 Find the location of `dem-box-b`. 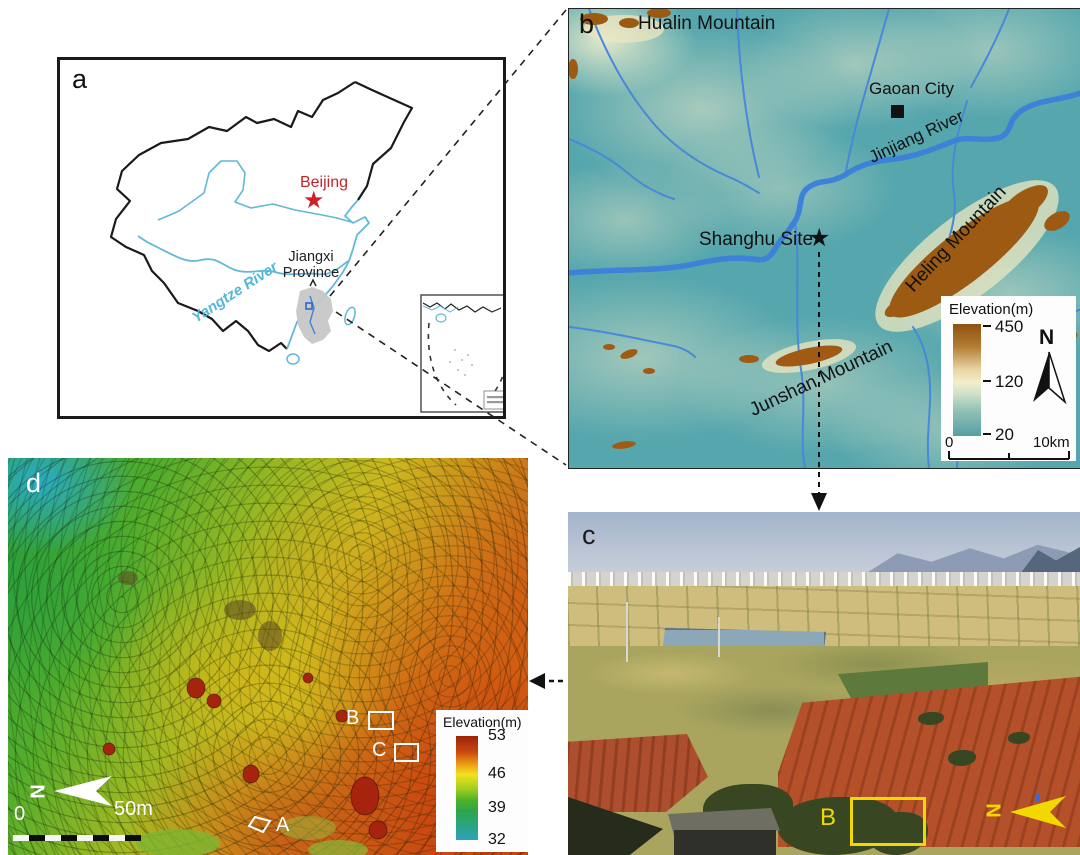

dem-box-b is located at coordinates (381, 720).